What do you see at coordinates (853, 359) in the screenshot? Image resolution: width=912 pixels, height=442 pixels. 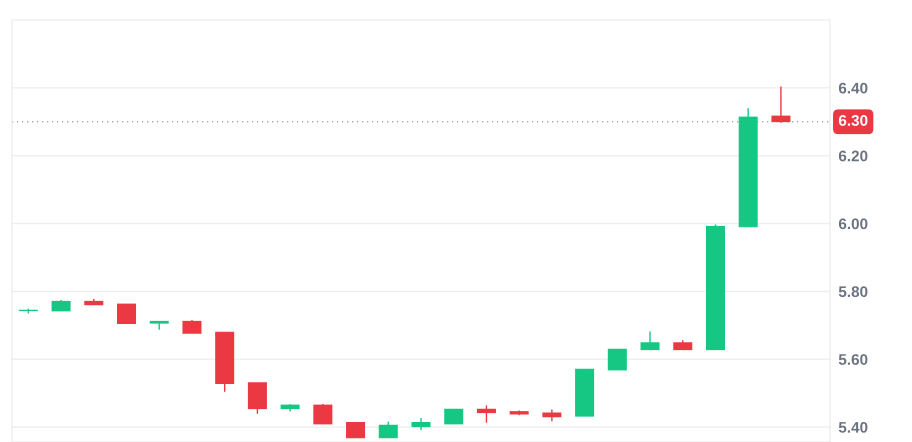 I see `y-tick-label: 5.60` at bounding box center [853, 359].